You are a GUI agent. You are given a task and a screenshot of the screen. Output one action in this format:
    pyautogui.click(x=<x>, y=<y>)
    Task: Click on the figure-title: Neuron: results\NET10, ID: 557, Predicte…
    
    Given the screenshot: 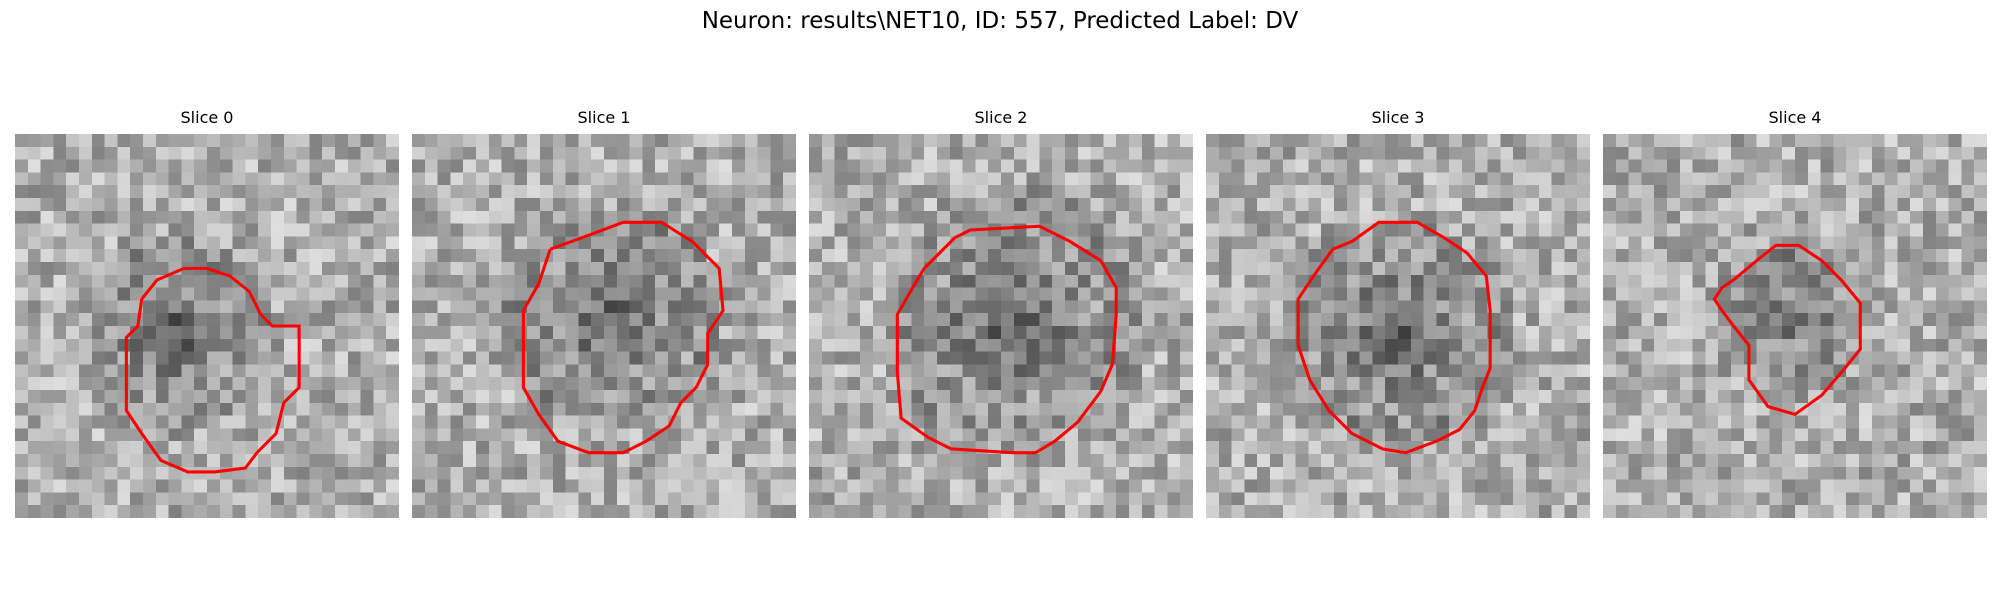 What is the action you would take?
    pyautogui.click(x=1000, y=21)
    